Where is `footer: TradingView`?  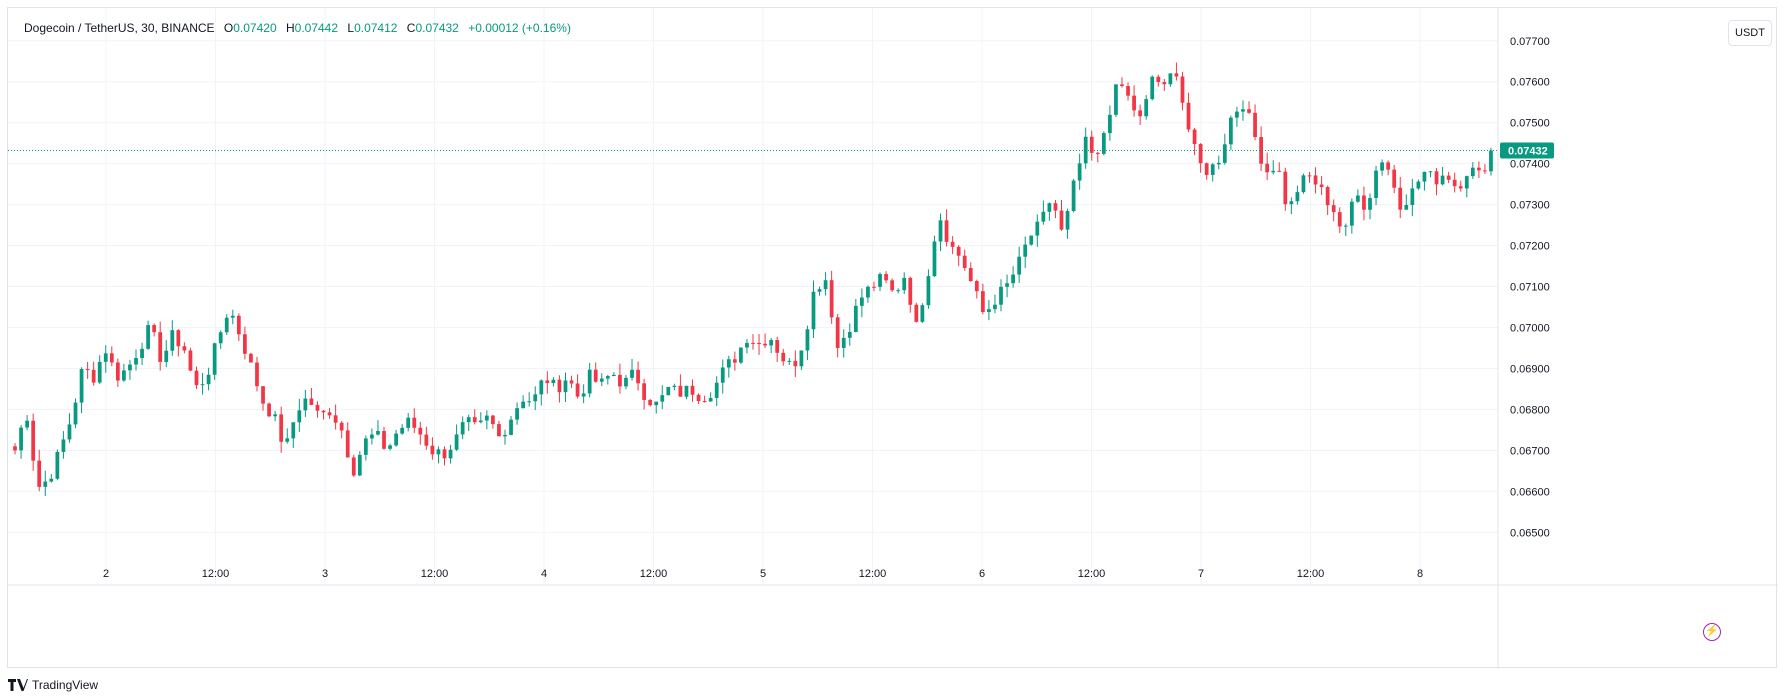 footer: TradingView is located at coordinates (53, 685).